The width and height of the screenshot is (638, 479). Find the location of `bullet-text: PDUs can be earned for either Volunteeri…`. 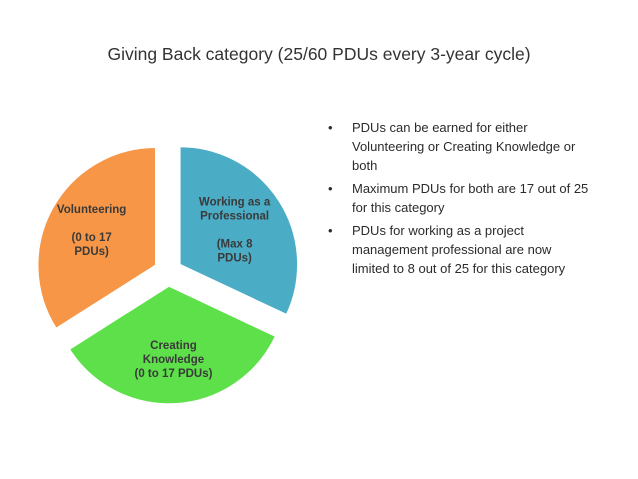

bullet-text: PDUs can be earned for either Volunteeri… is located at coordinates (464, 146).